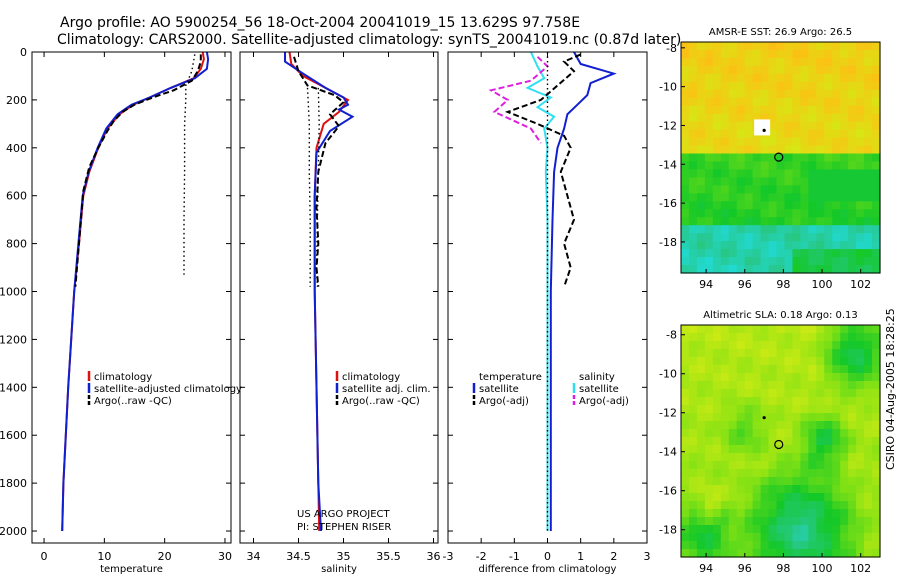  What do you see at coordinates (668, 242) in the screenshot?
I see `sst_map-ytick-label-5: -18` at bounding box center [668, 242].